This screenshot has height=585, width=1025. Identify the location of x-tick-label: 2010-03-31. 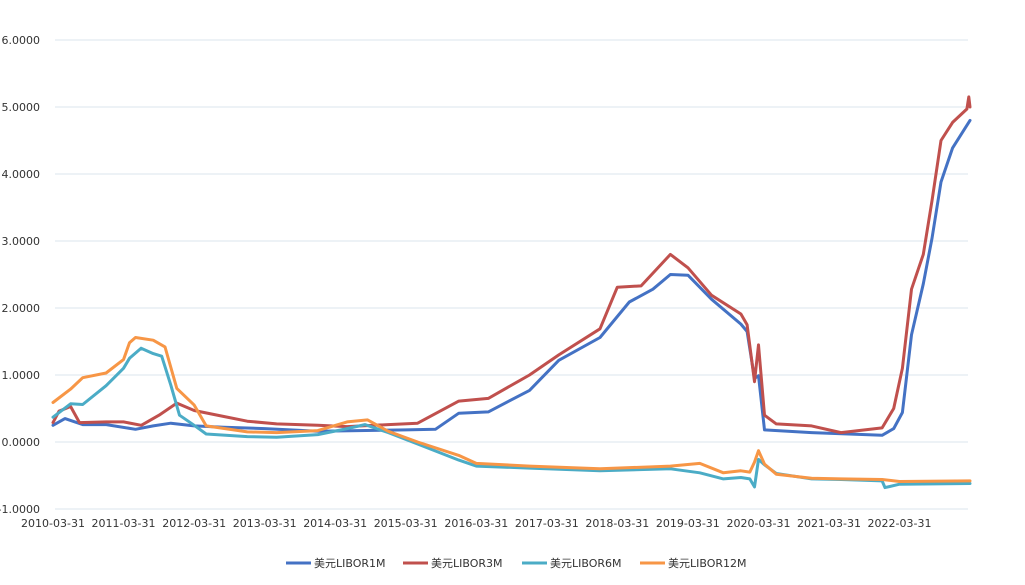
(53, 523).